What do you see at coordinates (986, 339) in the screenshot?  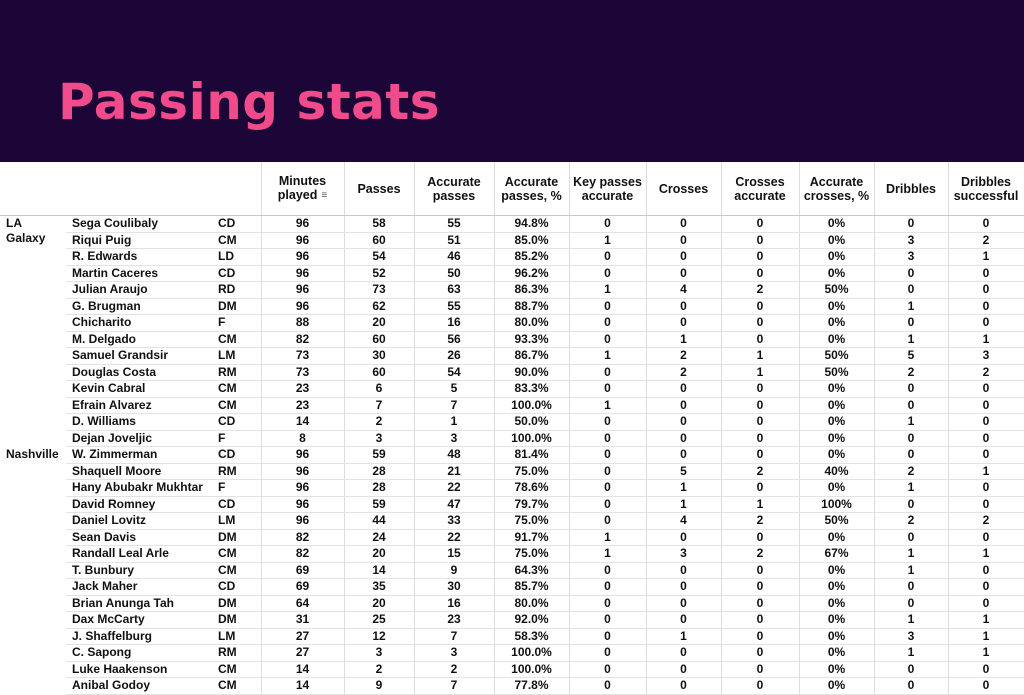 I see `stat-dribbles-successful: 1` at bounding box center [986, 339].